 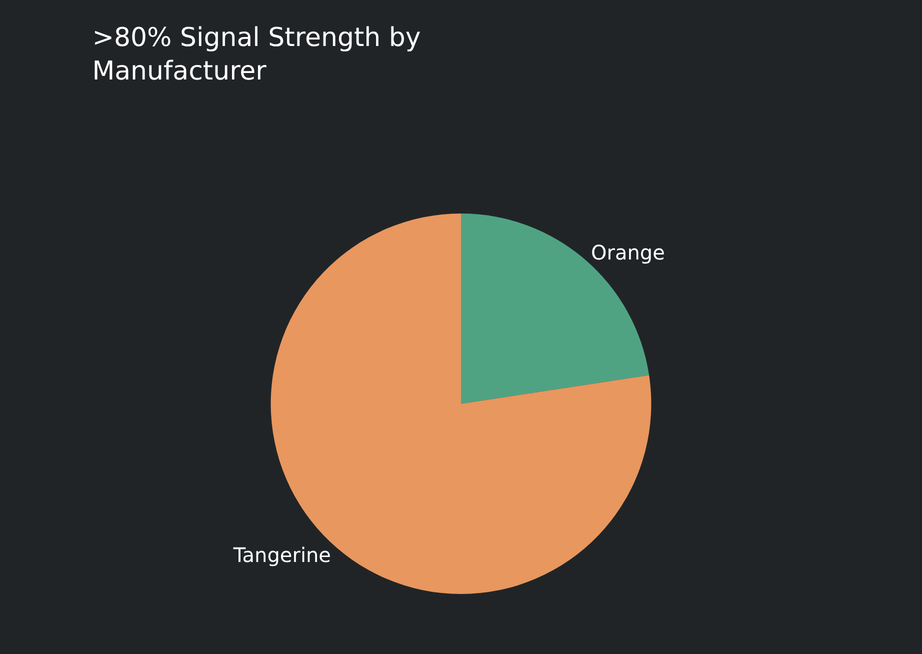 What do you see at coordinates (628, 252) in the screenshot?
I see `slice-label: Orange` at bounding box center [628, 252].